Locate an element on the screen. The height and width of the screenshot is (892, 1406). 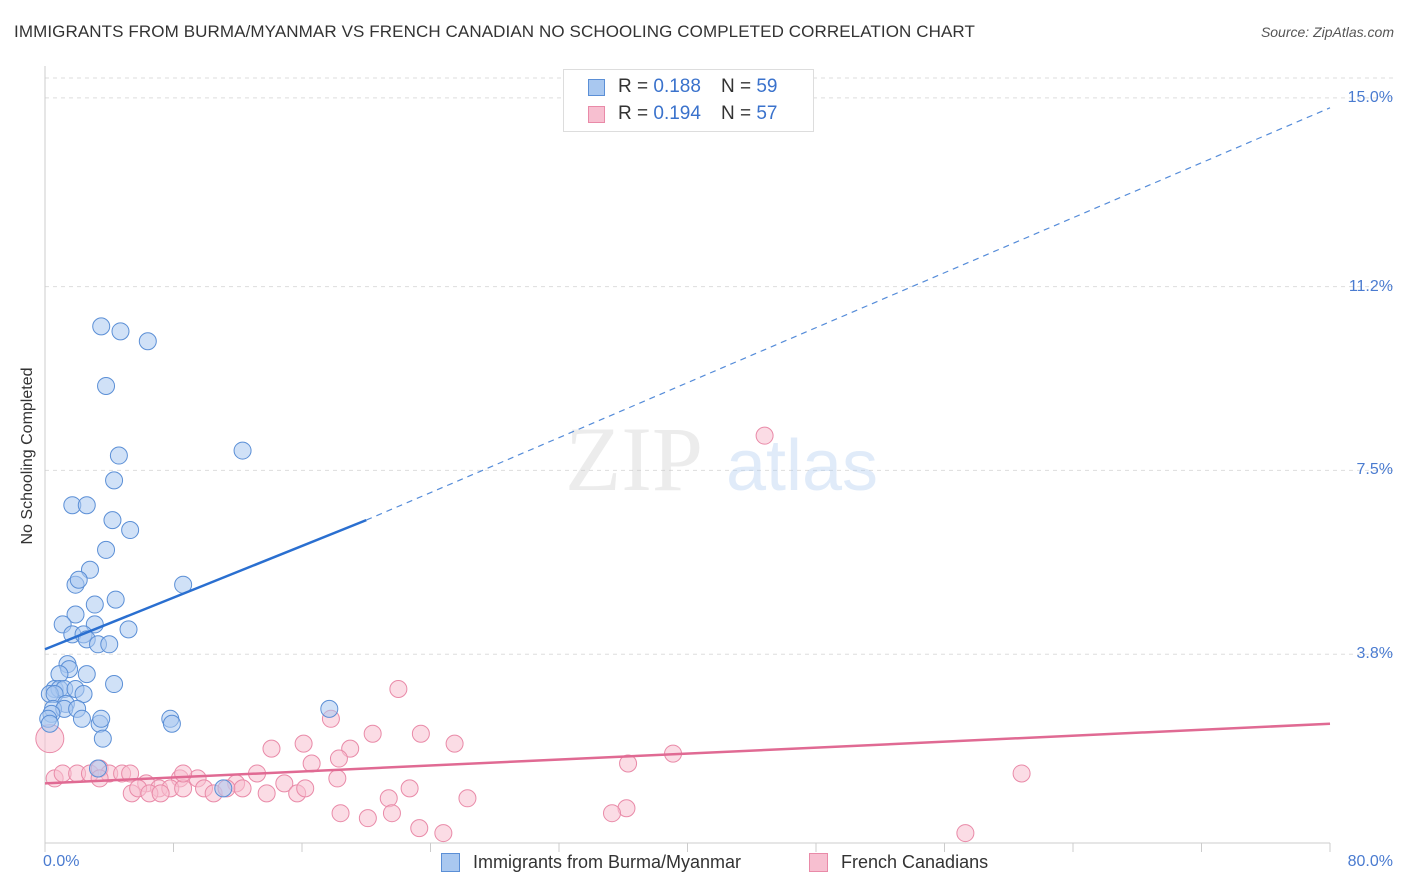
legend-row-pink: R = 0.194 N = 57 is located at coordinates (682, 114).